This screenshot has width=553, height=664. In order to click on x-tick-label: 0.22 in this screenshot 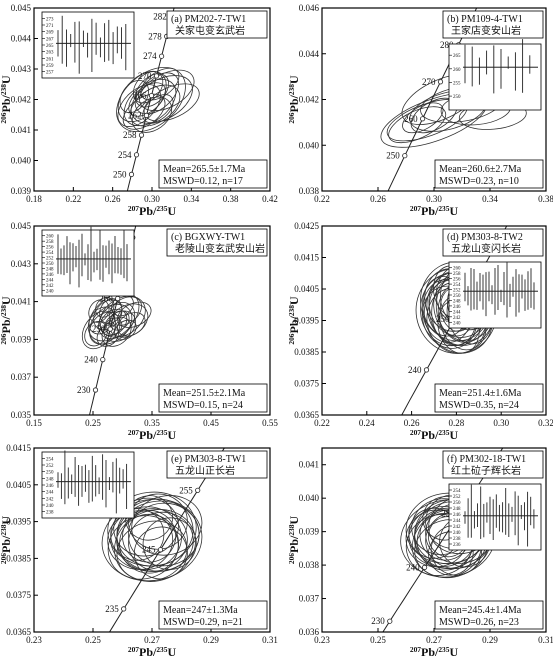, I will do `click(322, 423)`.